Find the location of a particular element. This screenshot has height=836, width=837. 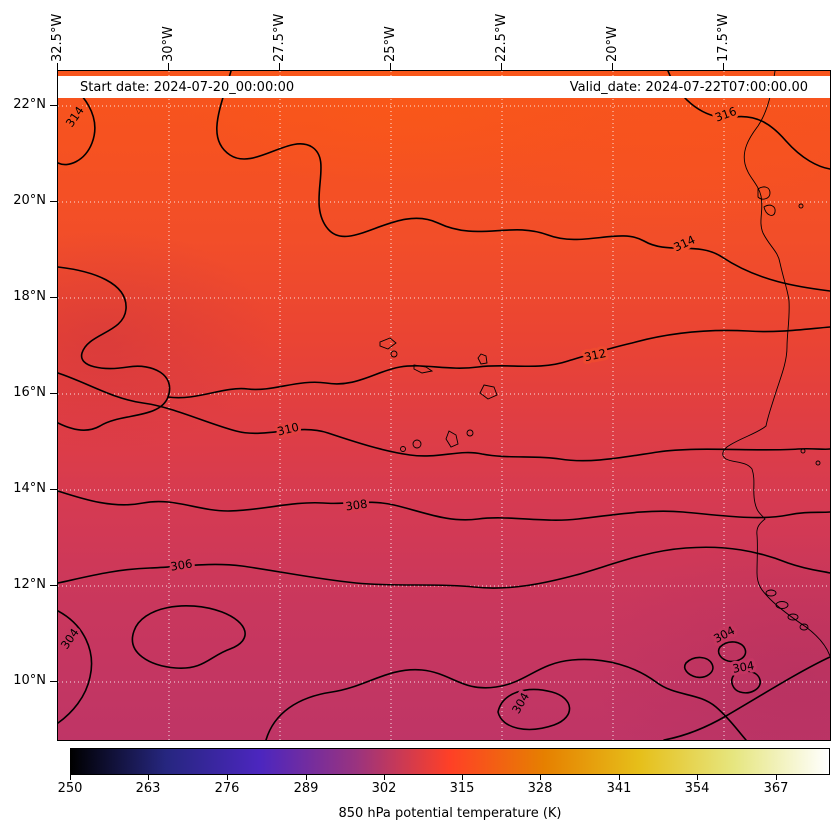

contour-312-blob is located at coordinates (114, 348).